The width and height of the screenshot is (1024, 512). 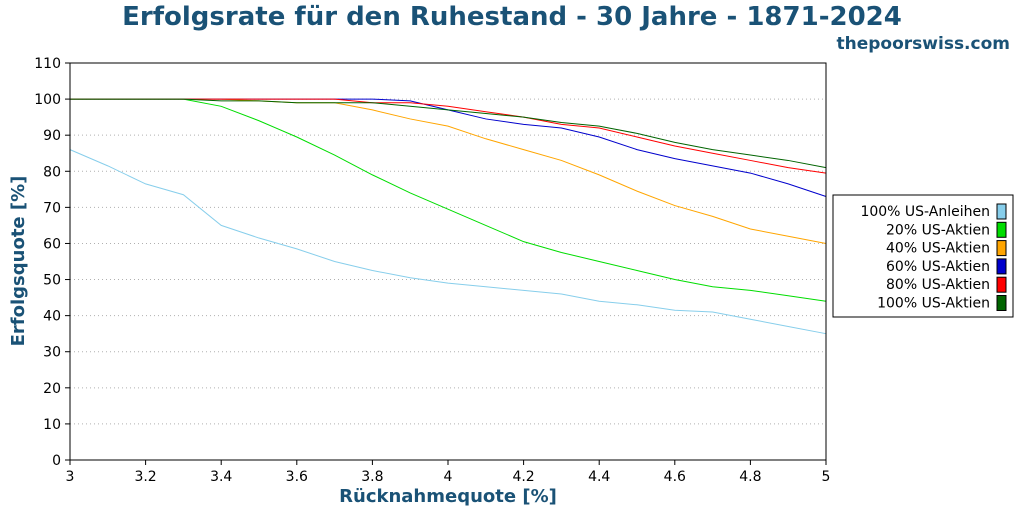 What do you see at coordinates (52, 262) in the screenshot?
I see `y-axis: 0 10 20 30 40 50 60 70 80 90 100 110` at bounding box center [52, 262].